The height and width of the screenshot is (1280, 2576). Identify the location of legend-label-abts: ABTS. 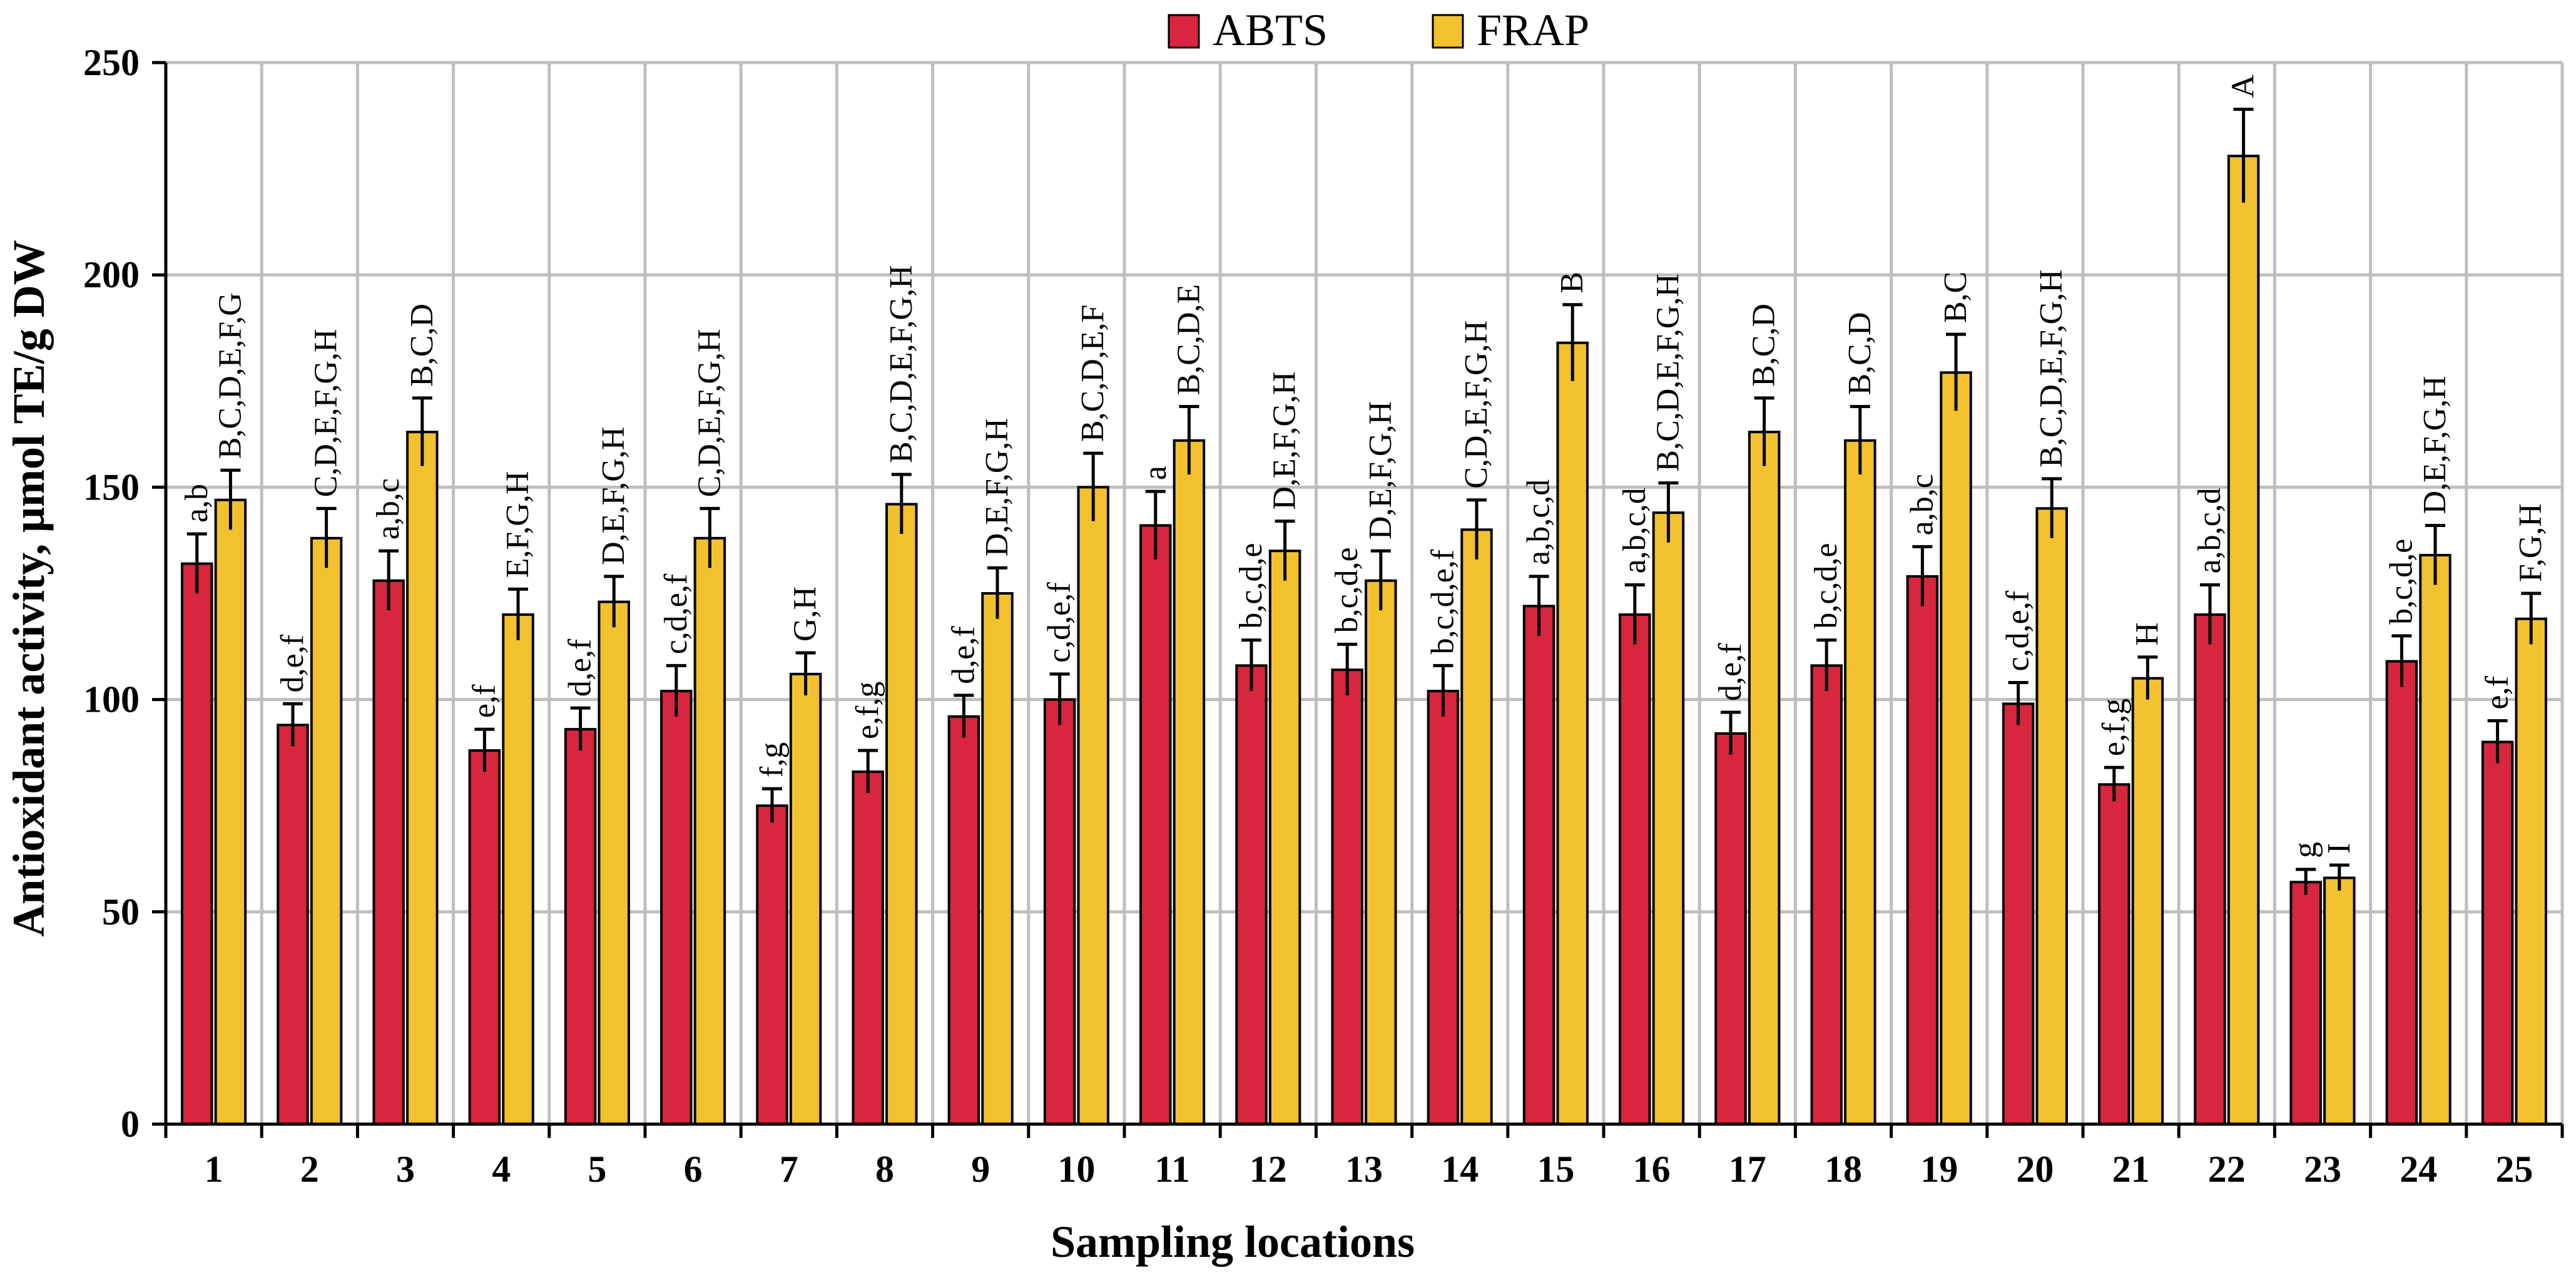
(1271, 30).